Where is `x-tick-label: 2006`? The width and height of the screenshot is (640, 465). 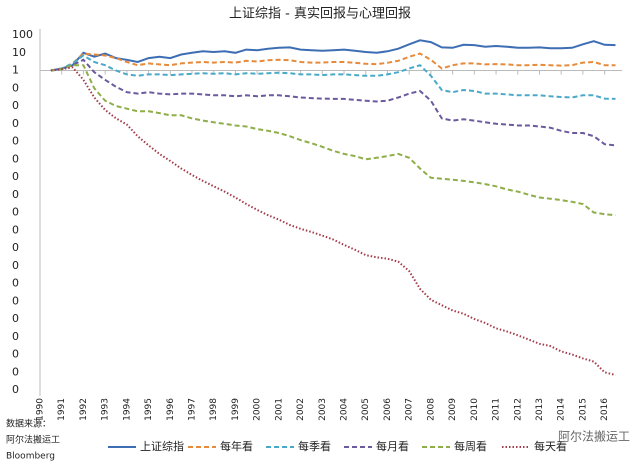 x-tick-label: 2006 is located at coordinates (388, 409).